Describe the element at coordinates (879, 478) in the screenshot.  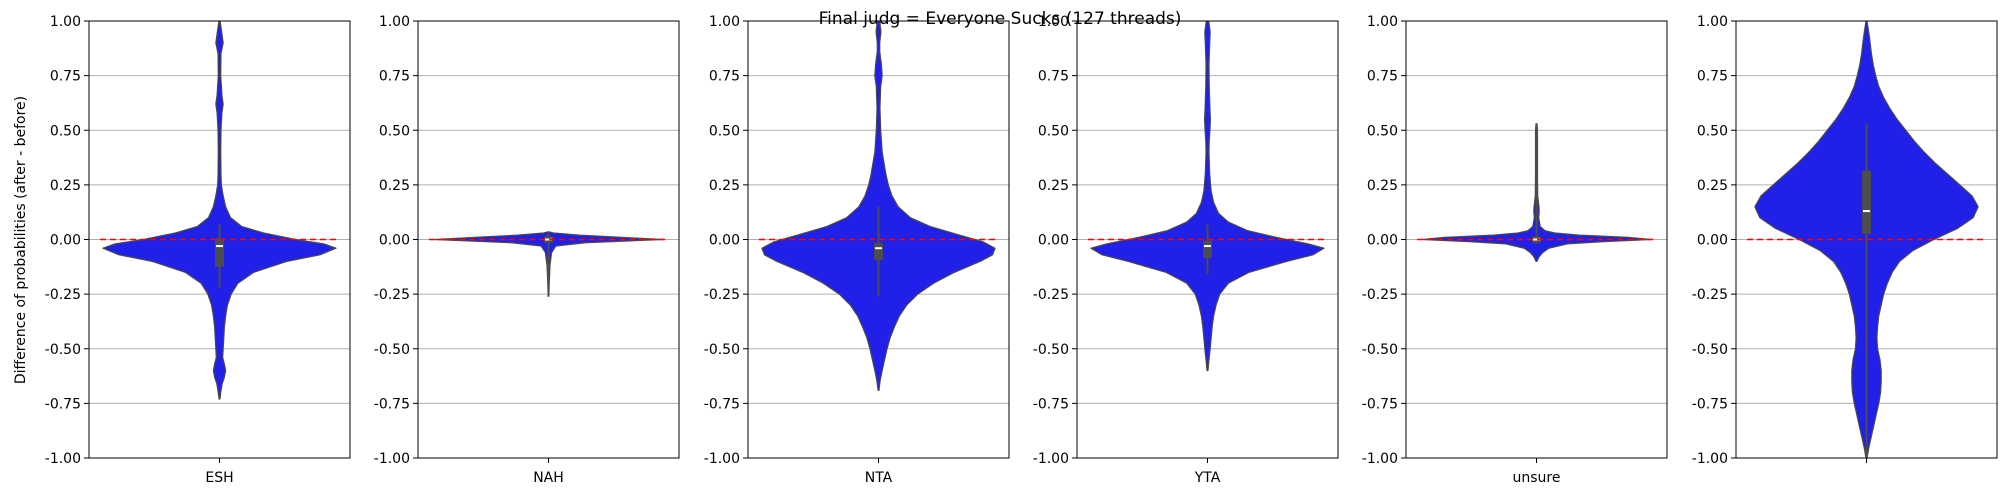
I see `x-category-label: NTA` at that location.